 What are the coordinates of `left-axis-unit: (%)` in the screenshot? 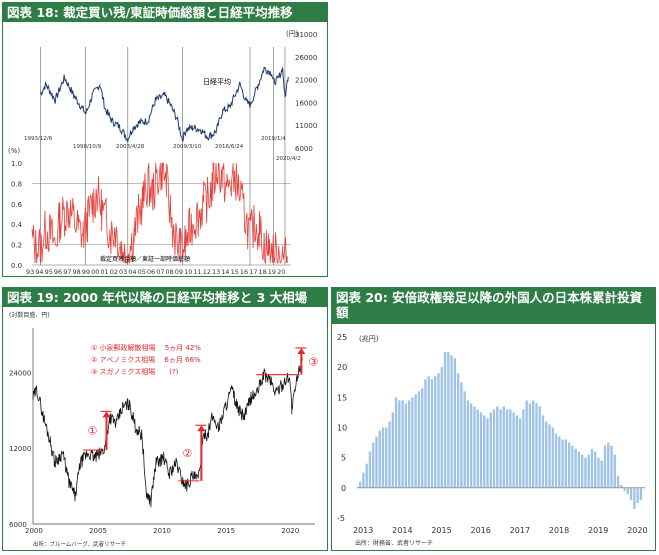 It's located at (14, 151).